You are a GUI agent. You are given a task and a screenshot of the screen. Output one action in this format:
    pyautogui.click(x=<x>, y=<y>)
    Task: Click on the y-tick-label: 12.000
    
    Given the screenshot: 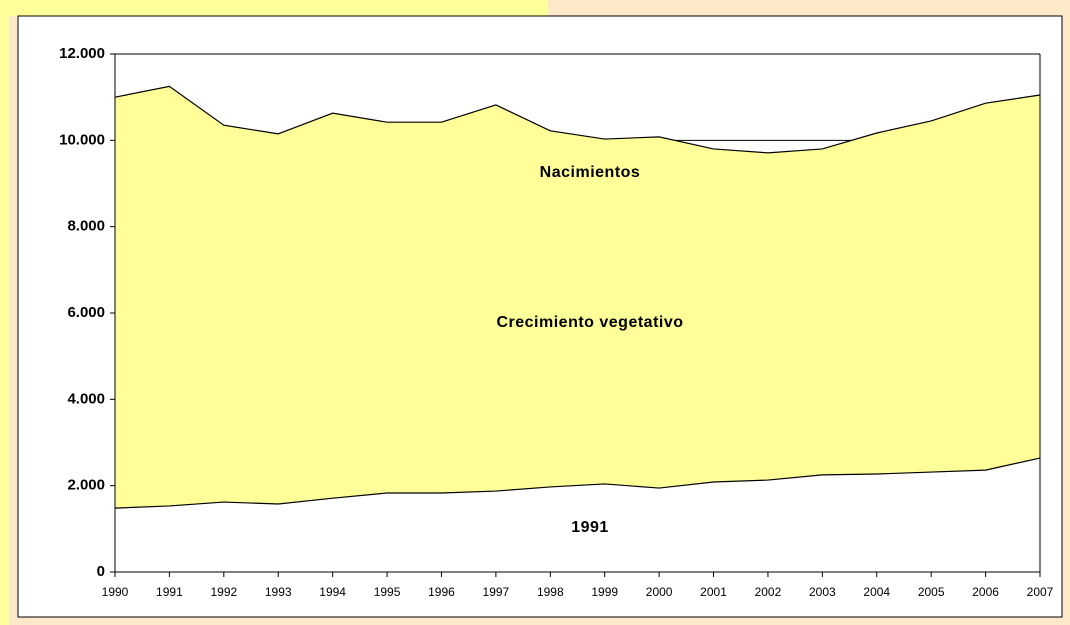 What is the action you would take?
    pyautogui.click(x=82, y=53)
    